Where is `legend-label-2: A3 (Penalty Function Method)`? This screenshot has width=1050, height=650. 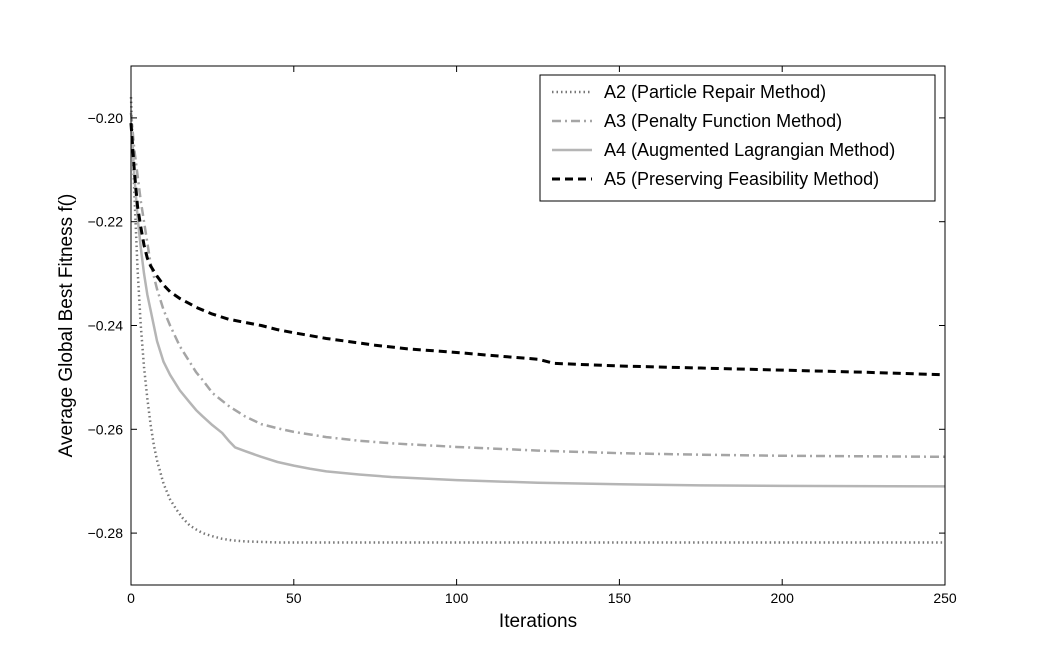
legend-label-2: A3 (Penalty Function Method) is located at coordinates (723, 121).